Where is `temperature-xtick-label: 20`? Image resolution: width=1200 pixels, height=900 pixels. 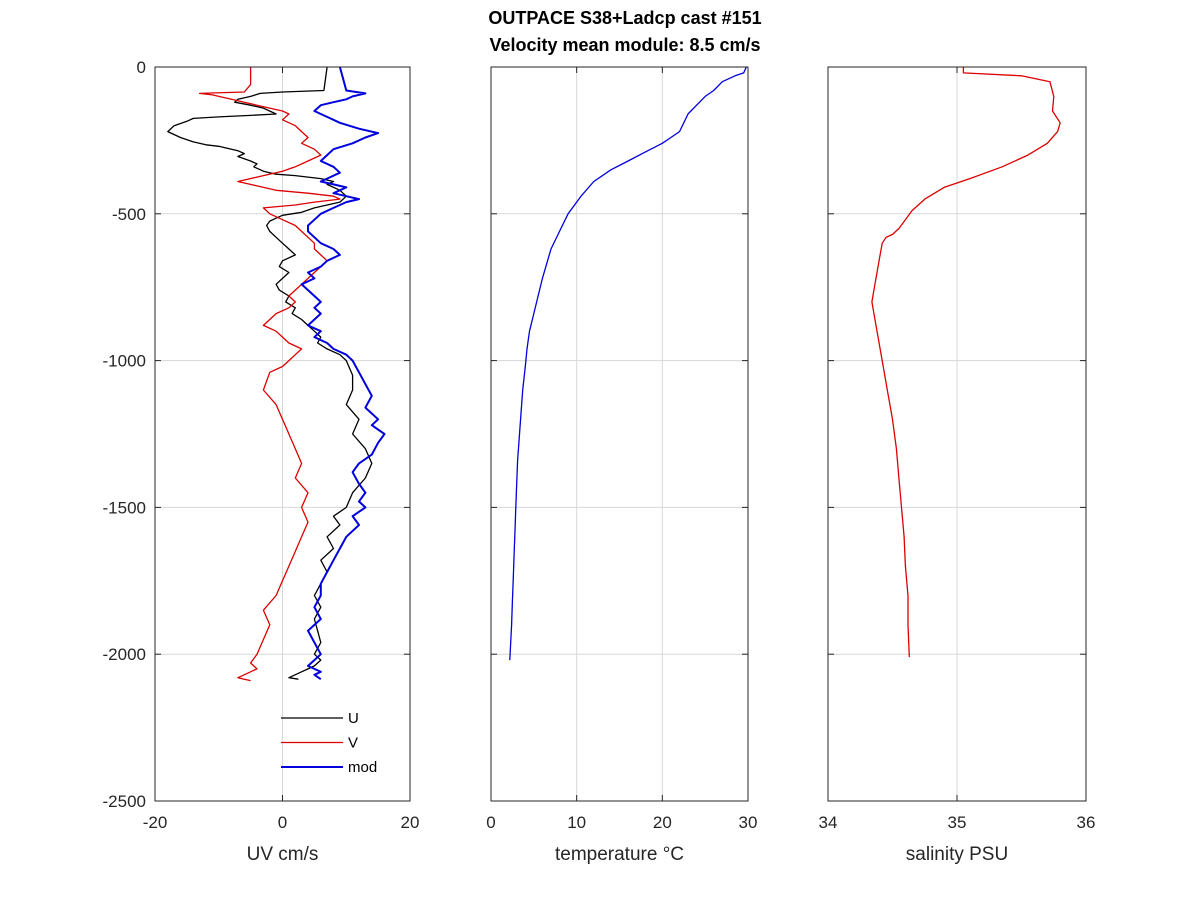
temperature-xtick-label: 20 is located at coordinates (662, 822).